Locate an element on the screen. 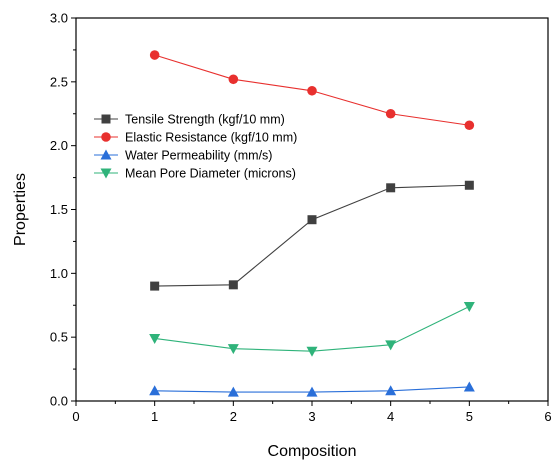 This screenshot has height=461, width=557. y-tick-label: 0.5 is located at coordinates (59, 337).